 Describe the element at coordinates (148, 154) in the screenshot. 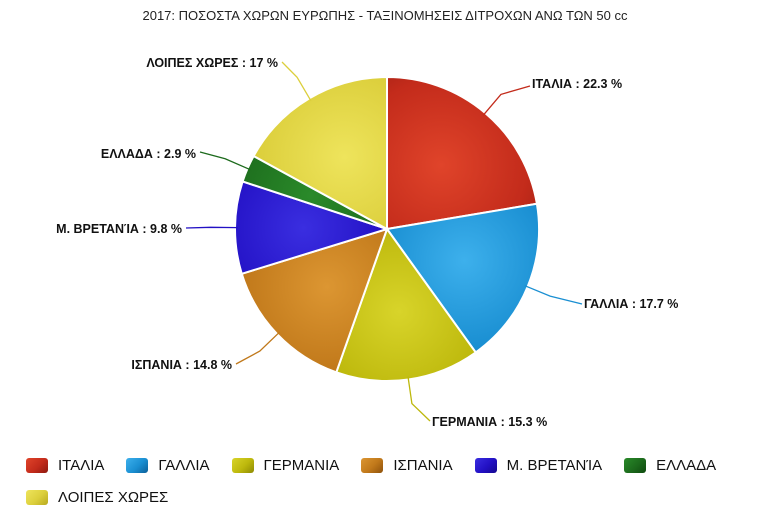

I see `slice-label-ελλαδα: ΕΛΛΑΔΑ : 2.9 %` at that location.